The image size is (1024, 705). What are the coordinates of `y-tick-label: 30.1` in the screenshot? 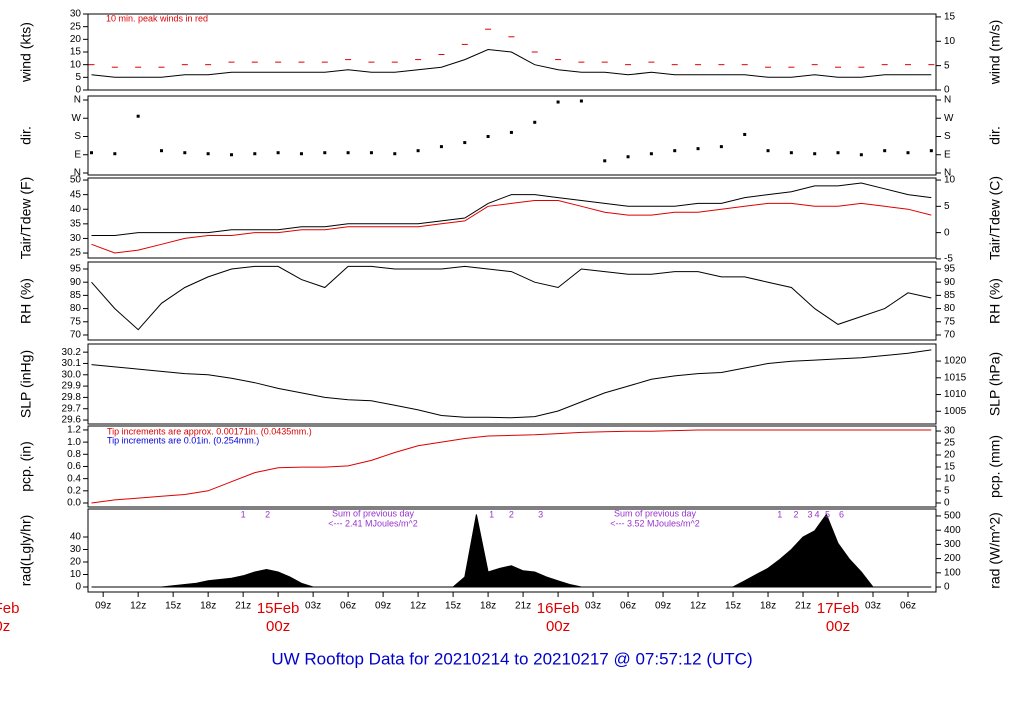 It's located at (72, 363).